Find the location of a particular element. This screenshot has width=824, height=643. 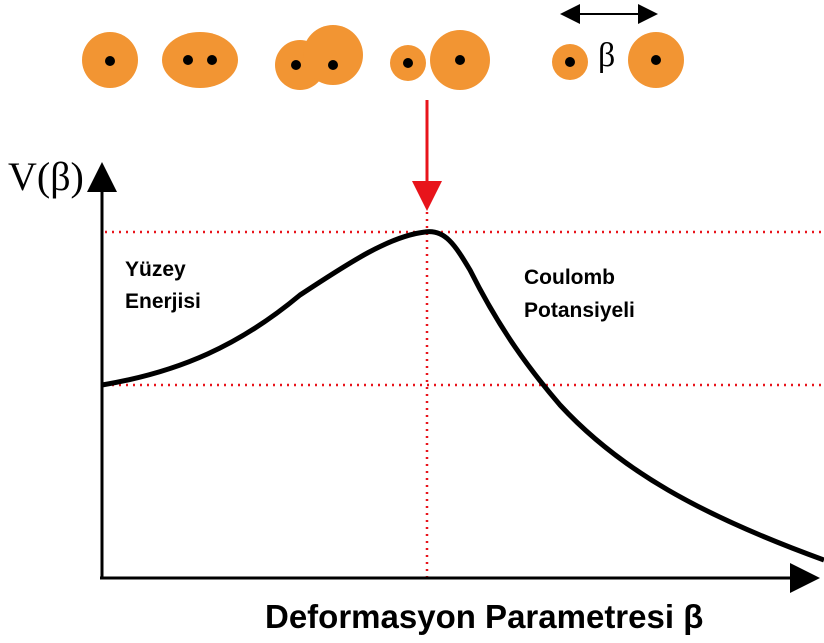

region-label: Enerjisi is located at coordinates (163, 301).